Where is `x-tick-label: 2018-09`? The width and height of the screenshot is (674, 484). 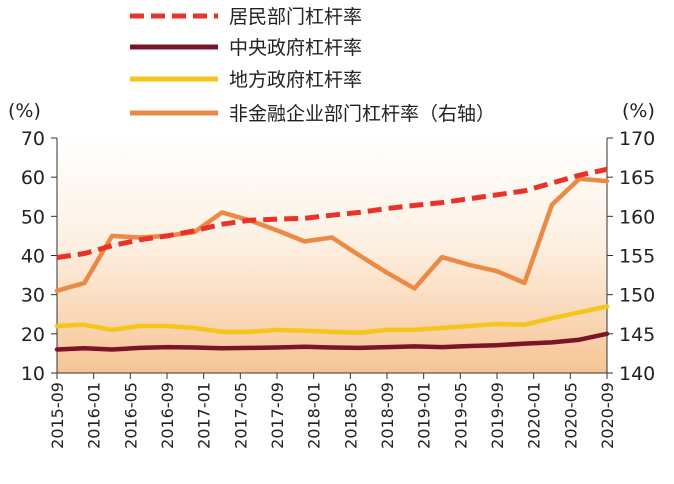
x-tick-label: 2018-09 is located at coordinates (387, 415).